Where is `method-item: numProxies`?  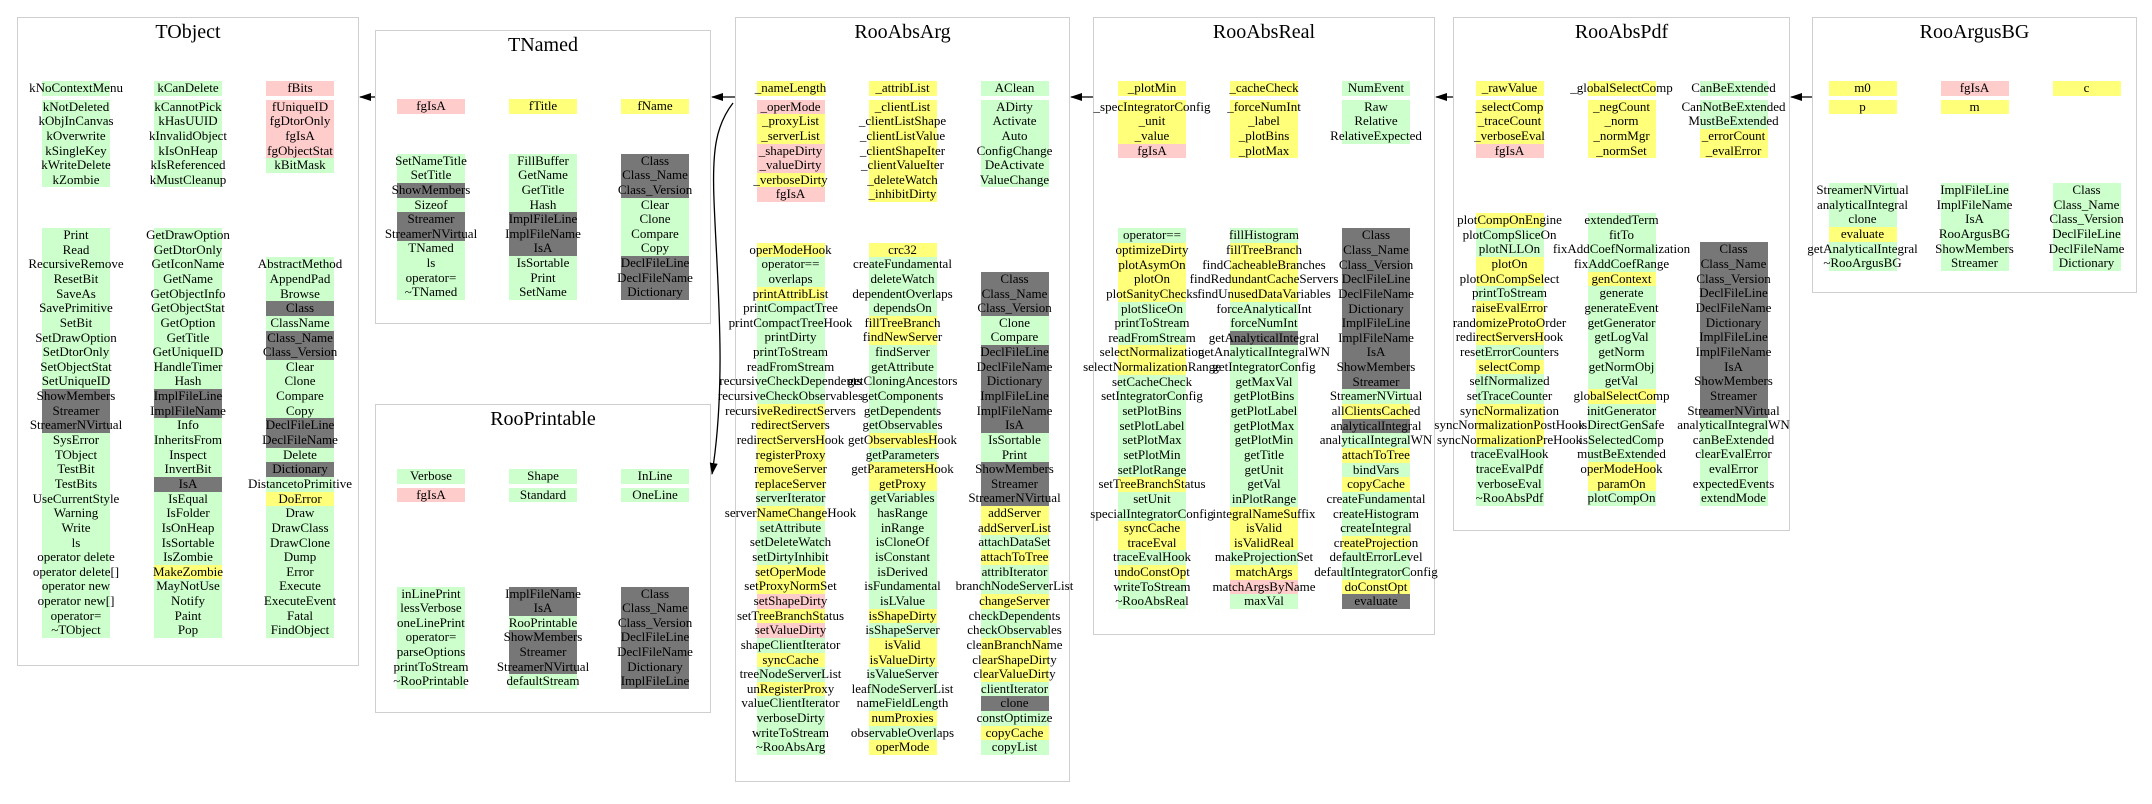
method-item: numProxies is located at coordinates (902, 718).